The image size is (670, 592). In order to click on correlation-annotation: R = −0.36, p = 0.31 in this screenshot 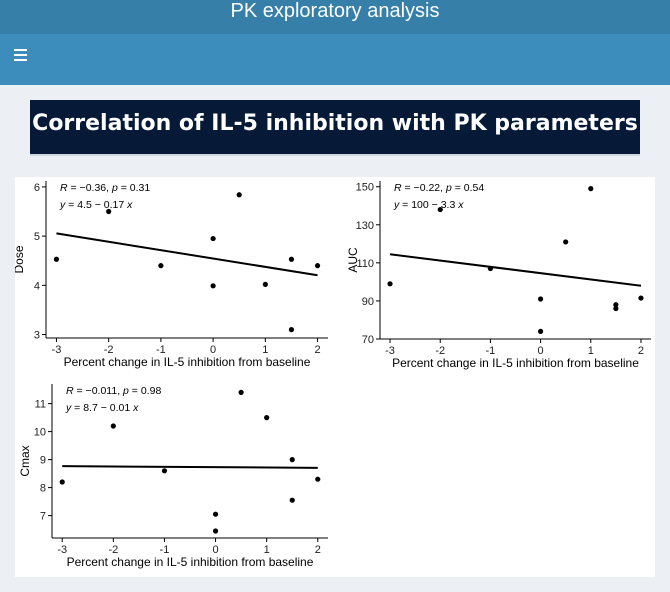, I will do `click(105, 188)`.